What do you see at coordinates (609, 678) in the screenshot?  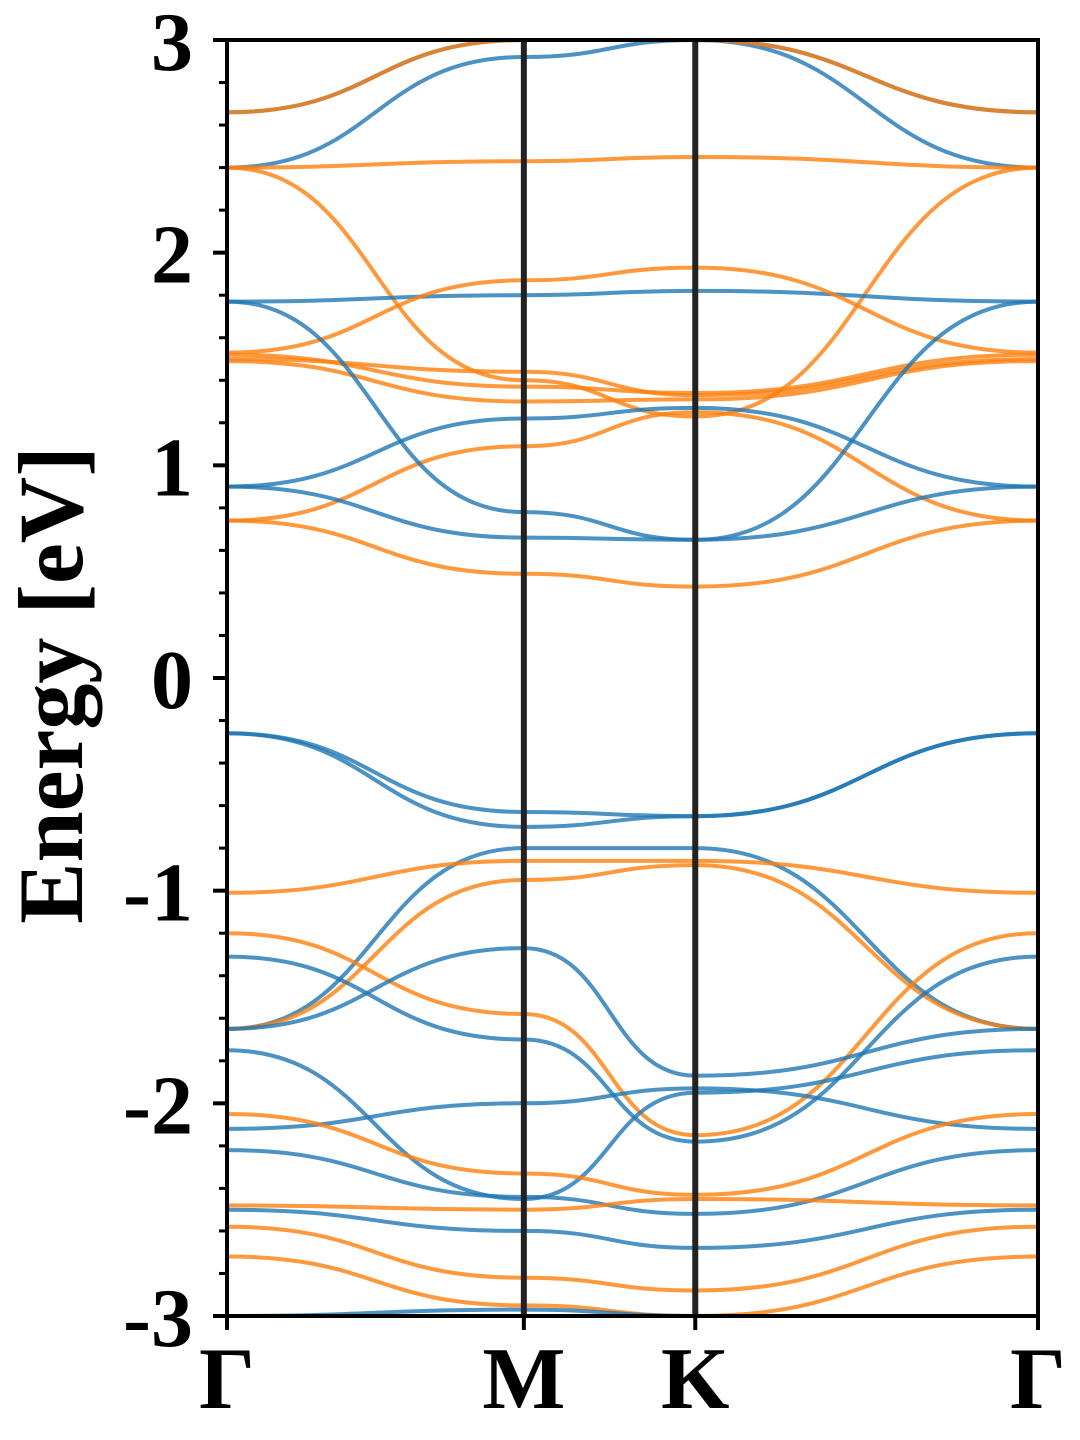 I see `high-symmetry-lines` at bounding box center [609, 678].